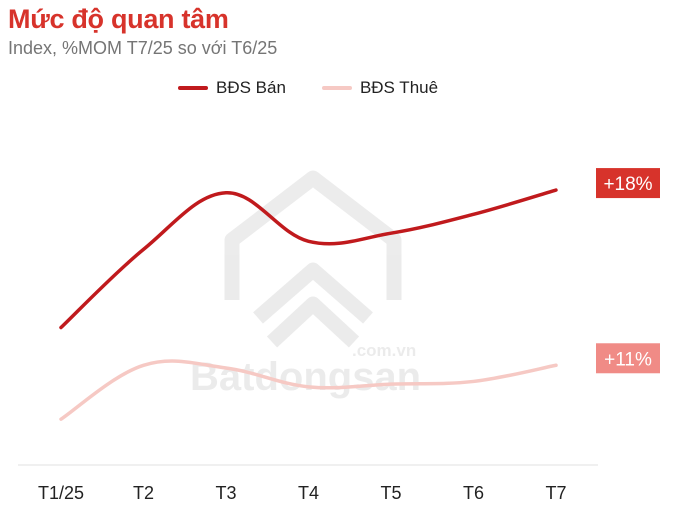 The image size is (680, 511). Describe the element at coordinates (336, 88) in the screenshot. I see `legend-swatch-thue` at that location.